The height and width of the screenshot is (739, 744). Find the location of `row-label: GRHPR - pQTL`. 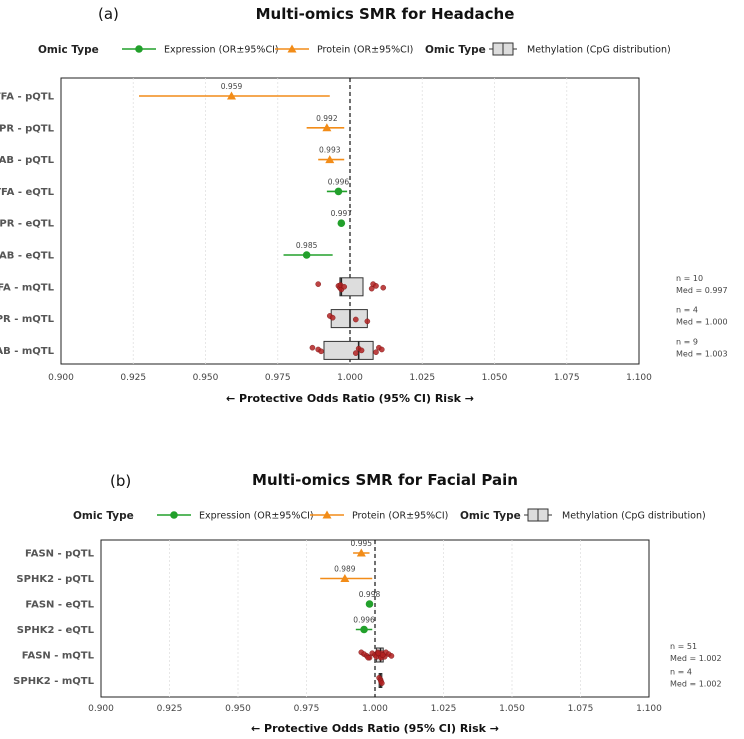

row-label: GRHPR - pQTL is located at coordinates (27, 128).